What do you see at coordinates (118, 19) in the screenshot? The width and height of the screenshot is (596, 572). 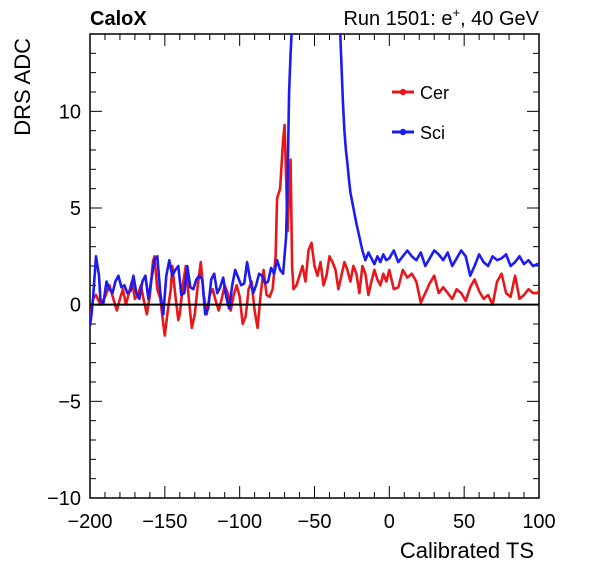 I see `experiment-label: CaloX` at bounding box center [118, 19].